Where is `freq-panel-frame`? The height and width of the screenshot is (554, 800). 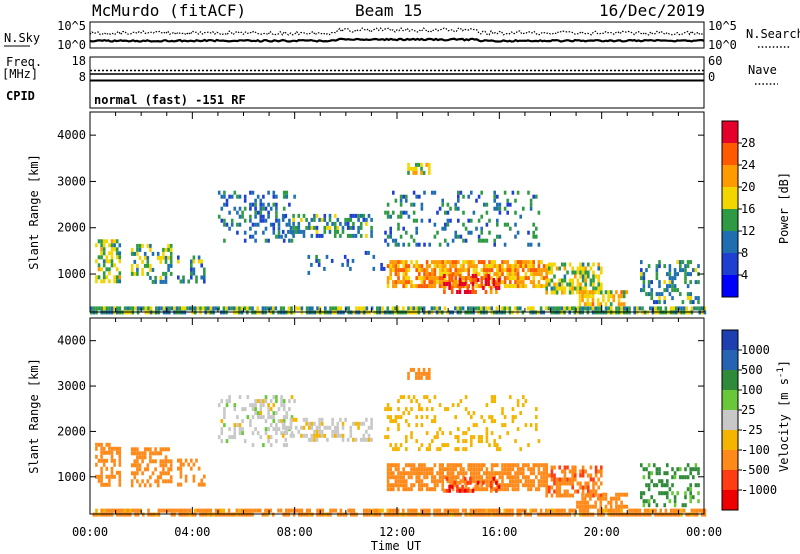
freq-panel-frame is located at coordinates (397, 68).